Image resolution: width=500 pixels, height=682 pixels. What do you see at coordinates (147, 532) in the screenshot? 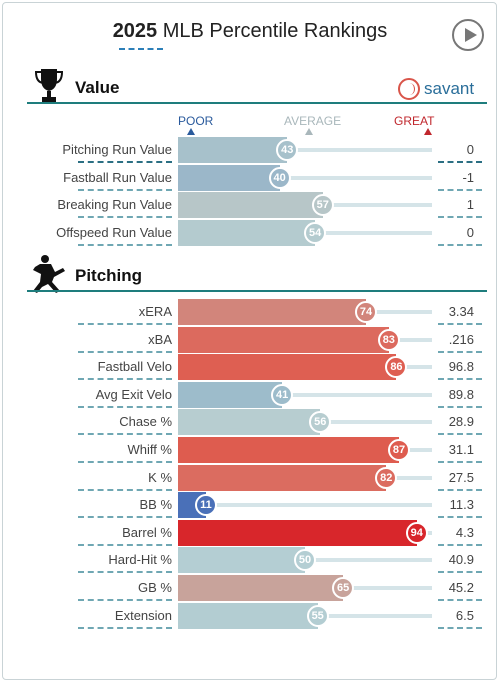
I see `metric-label: Barrel %` at bounding box center [147, 532].